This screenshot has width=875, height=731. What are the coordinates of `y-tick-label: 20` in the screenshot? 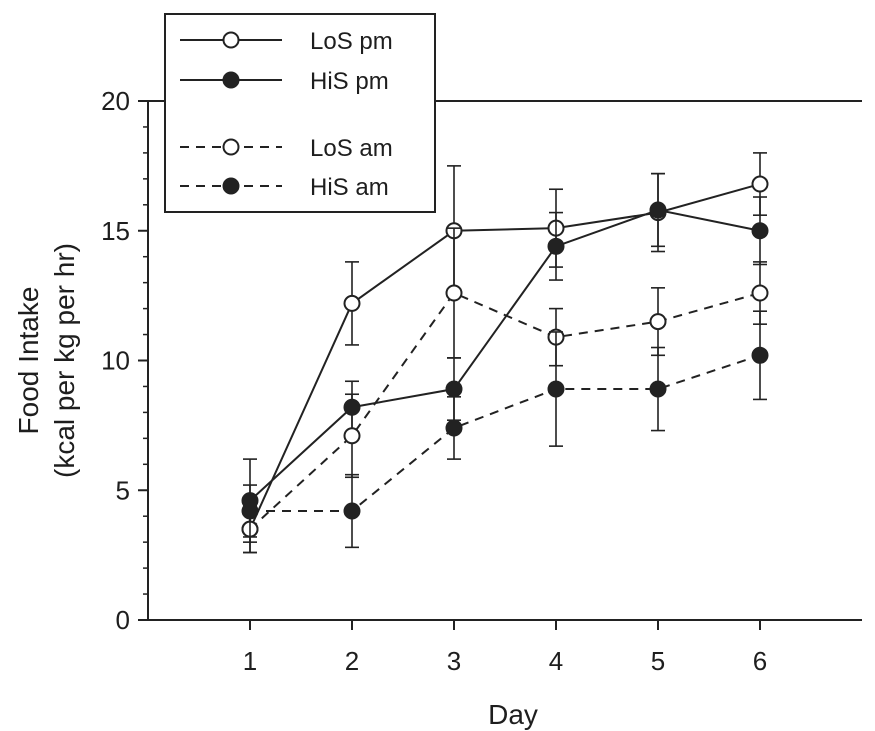 It's located at (115, 101).